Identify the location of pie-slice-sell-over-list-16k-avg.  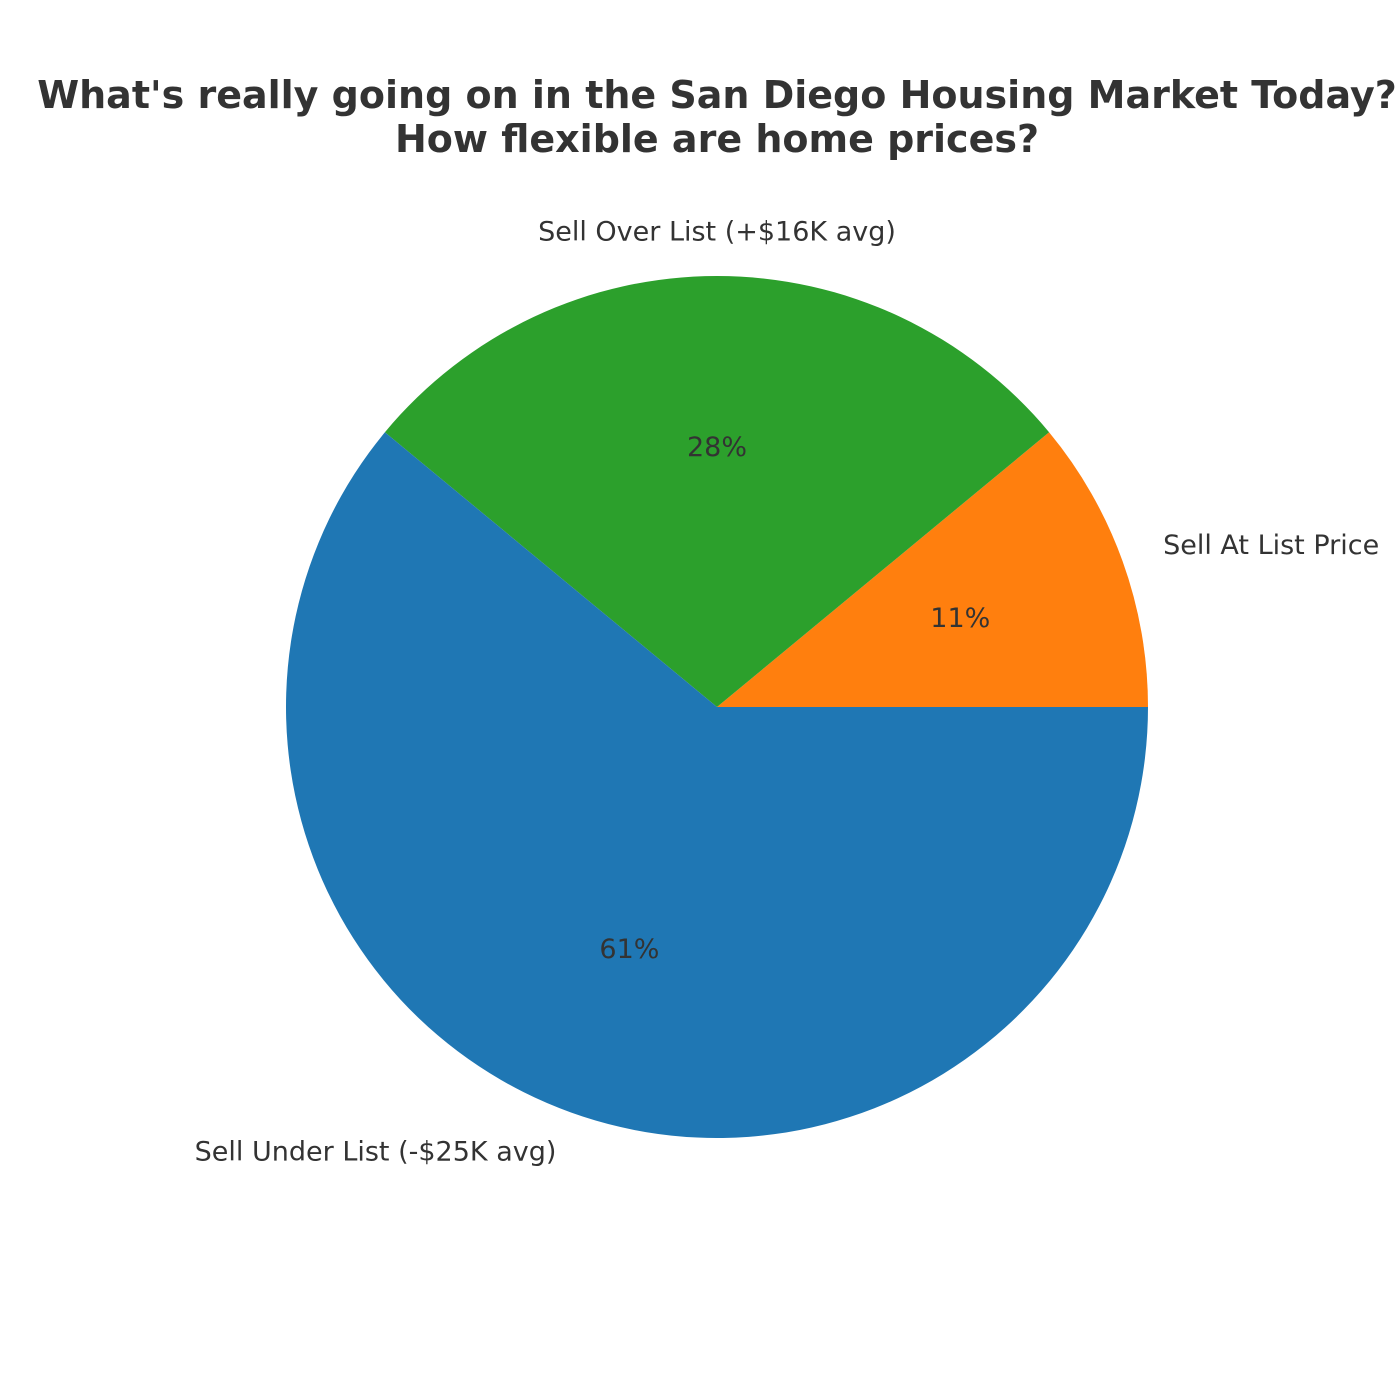
(717, 491).